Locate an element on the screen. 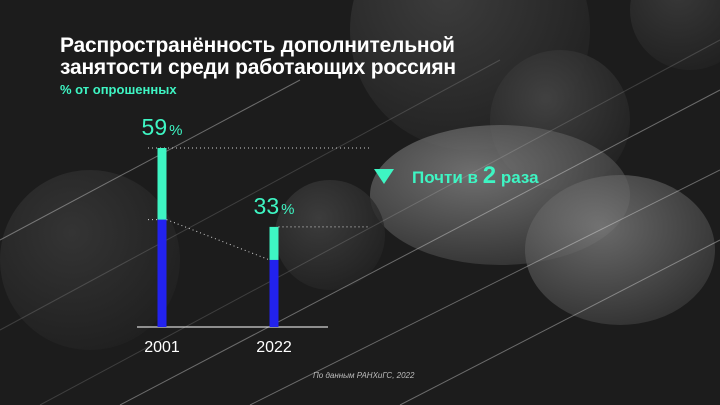  bar-value-number: 33 is located at coordinates (267, 206).